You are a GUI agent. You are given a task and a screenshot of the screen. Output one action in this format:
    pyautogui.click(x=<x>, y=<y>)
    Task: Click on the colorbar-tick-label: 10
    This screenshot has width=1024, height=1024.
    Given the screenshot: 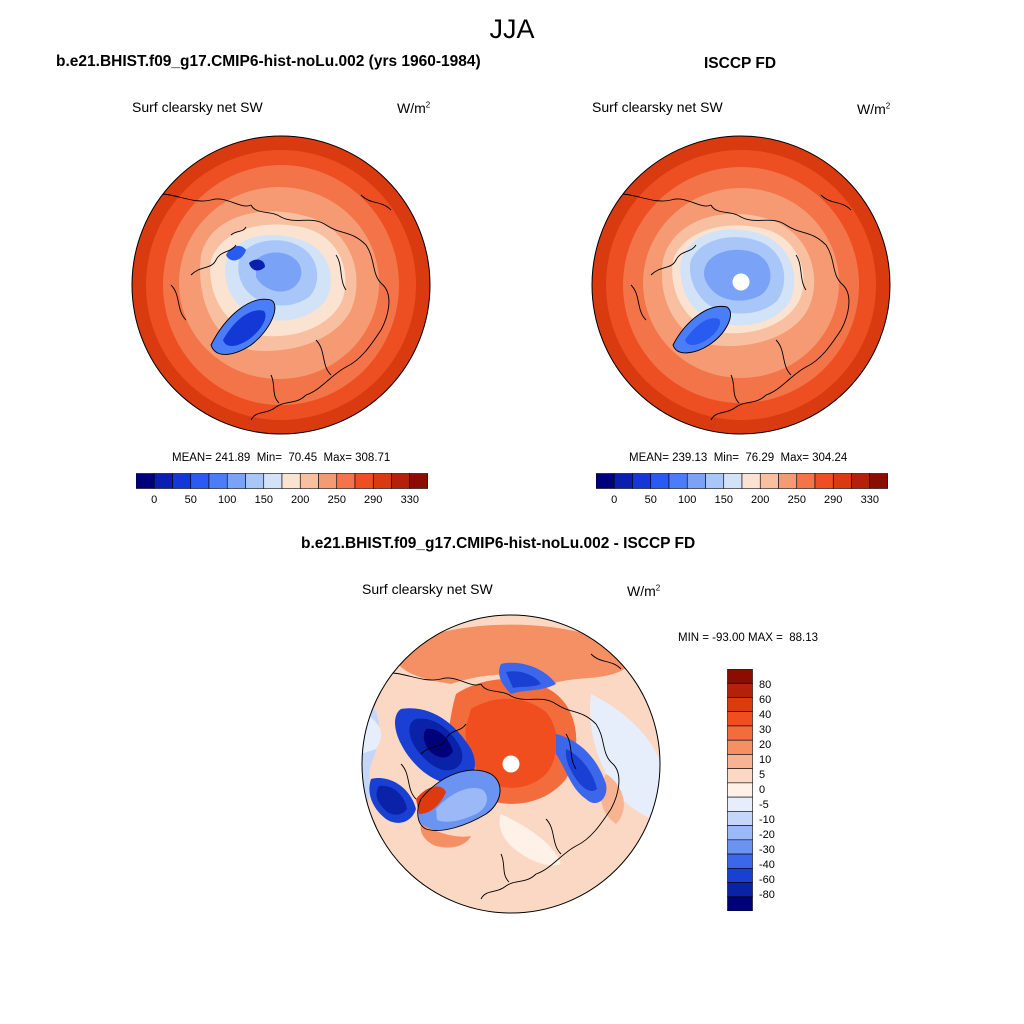 What is the action you would take?
    pyautogui.click(x=765, y=759)
    